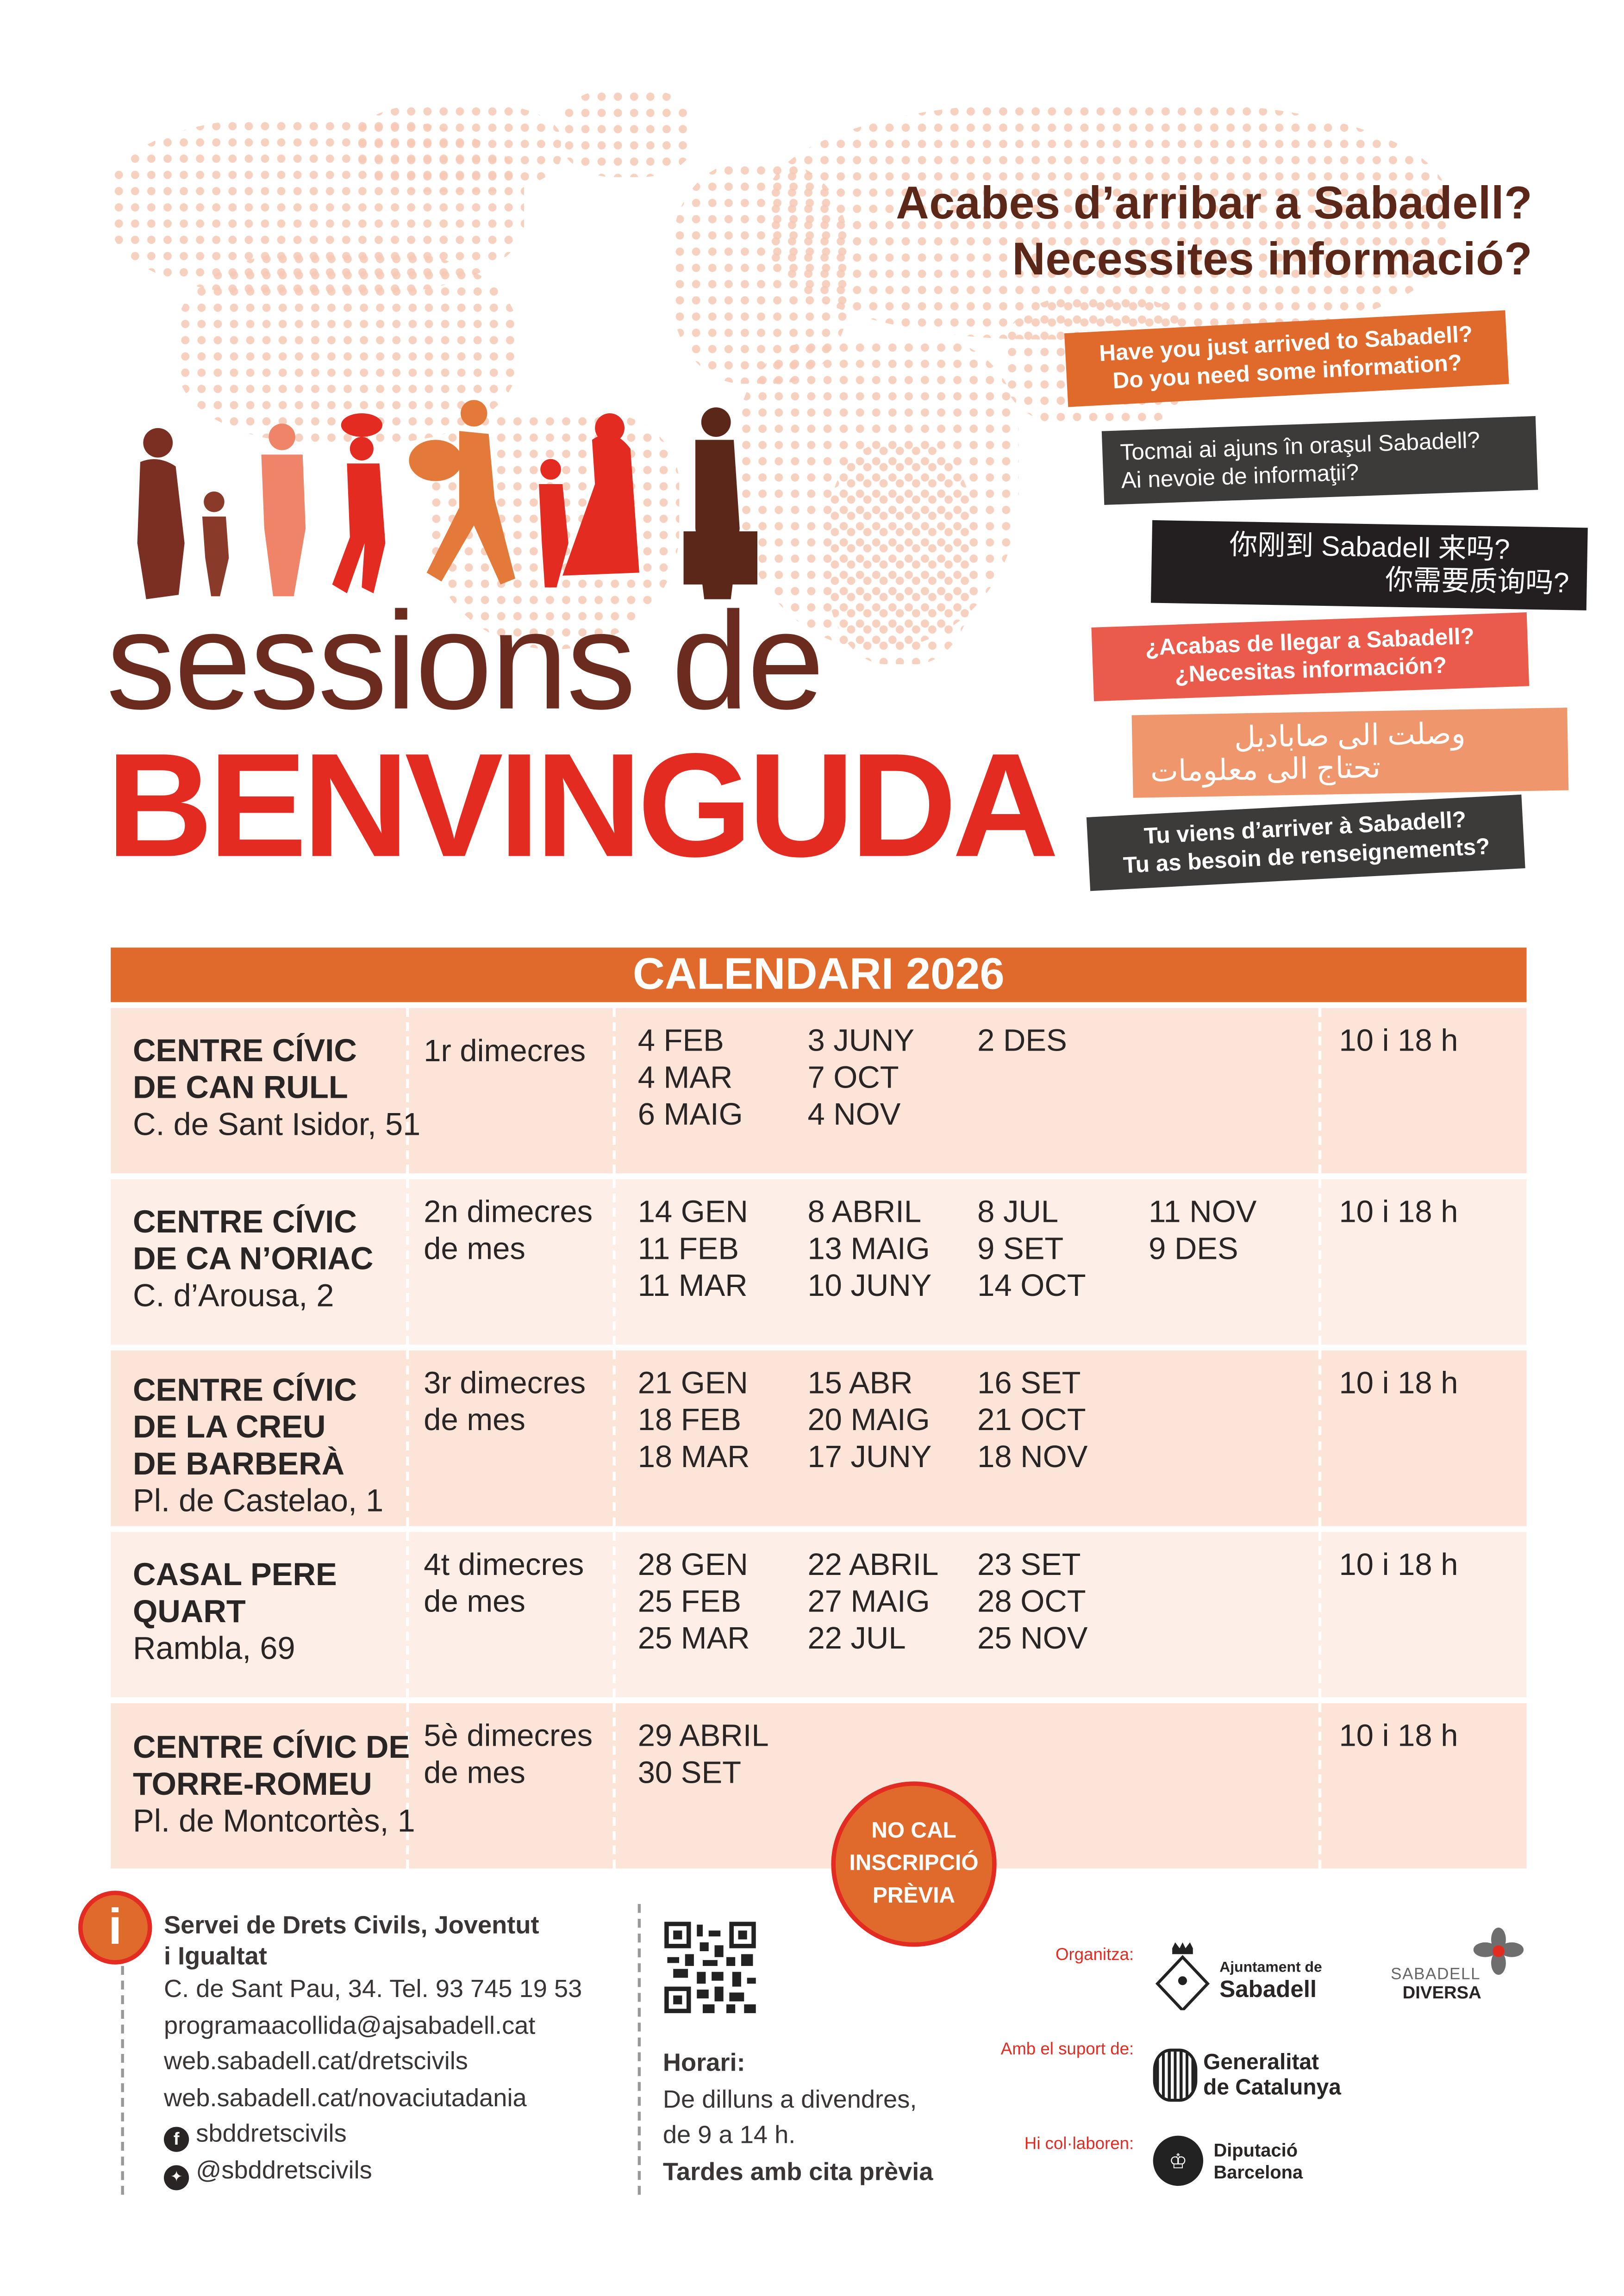  Describe the element at coordinates (447, 499) in the screenshot. I see `migrant-silhouettes-illustration` at that location.